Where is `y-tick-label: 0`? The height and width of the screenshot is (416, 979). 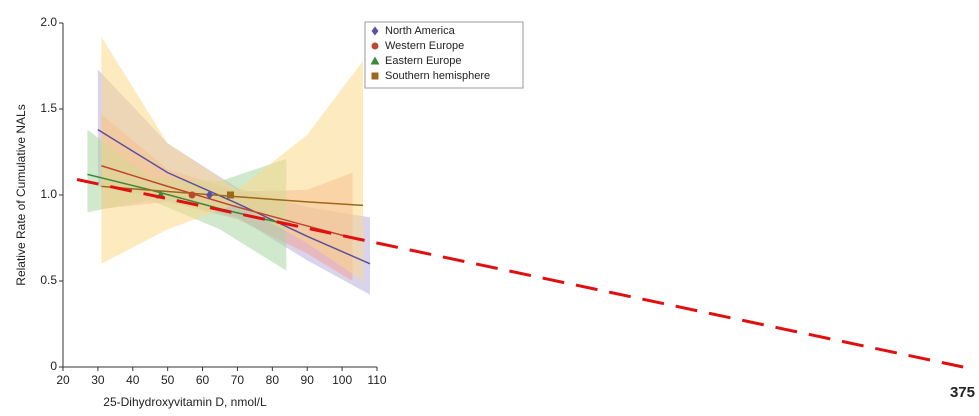
y-tick-label: 0 is located at coordinates (53, 366).